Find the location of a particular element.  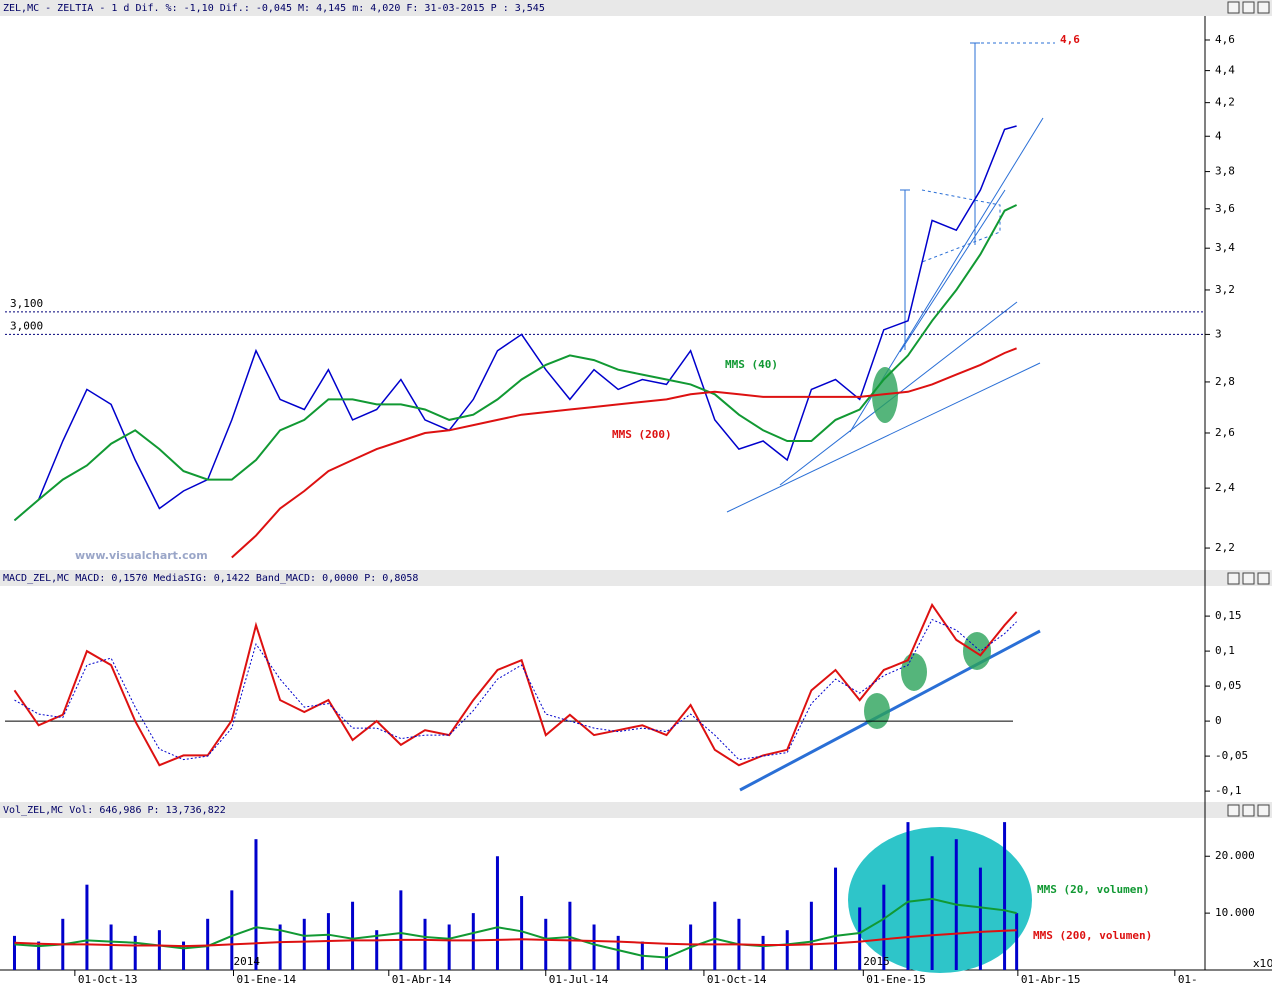

y-tick-label: 4 is located at coordinates (1218, 135).